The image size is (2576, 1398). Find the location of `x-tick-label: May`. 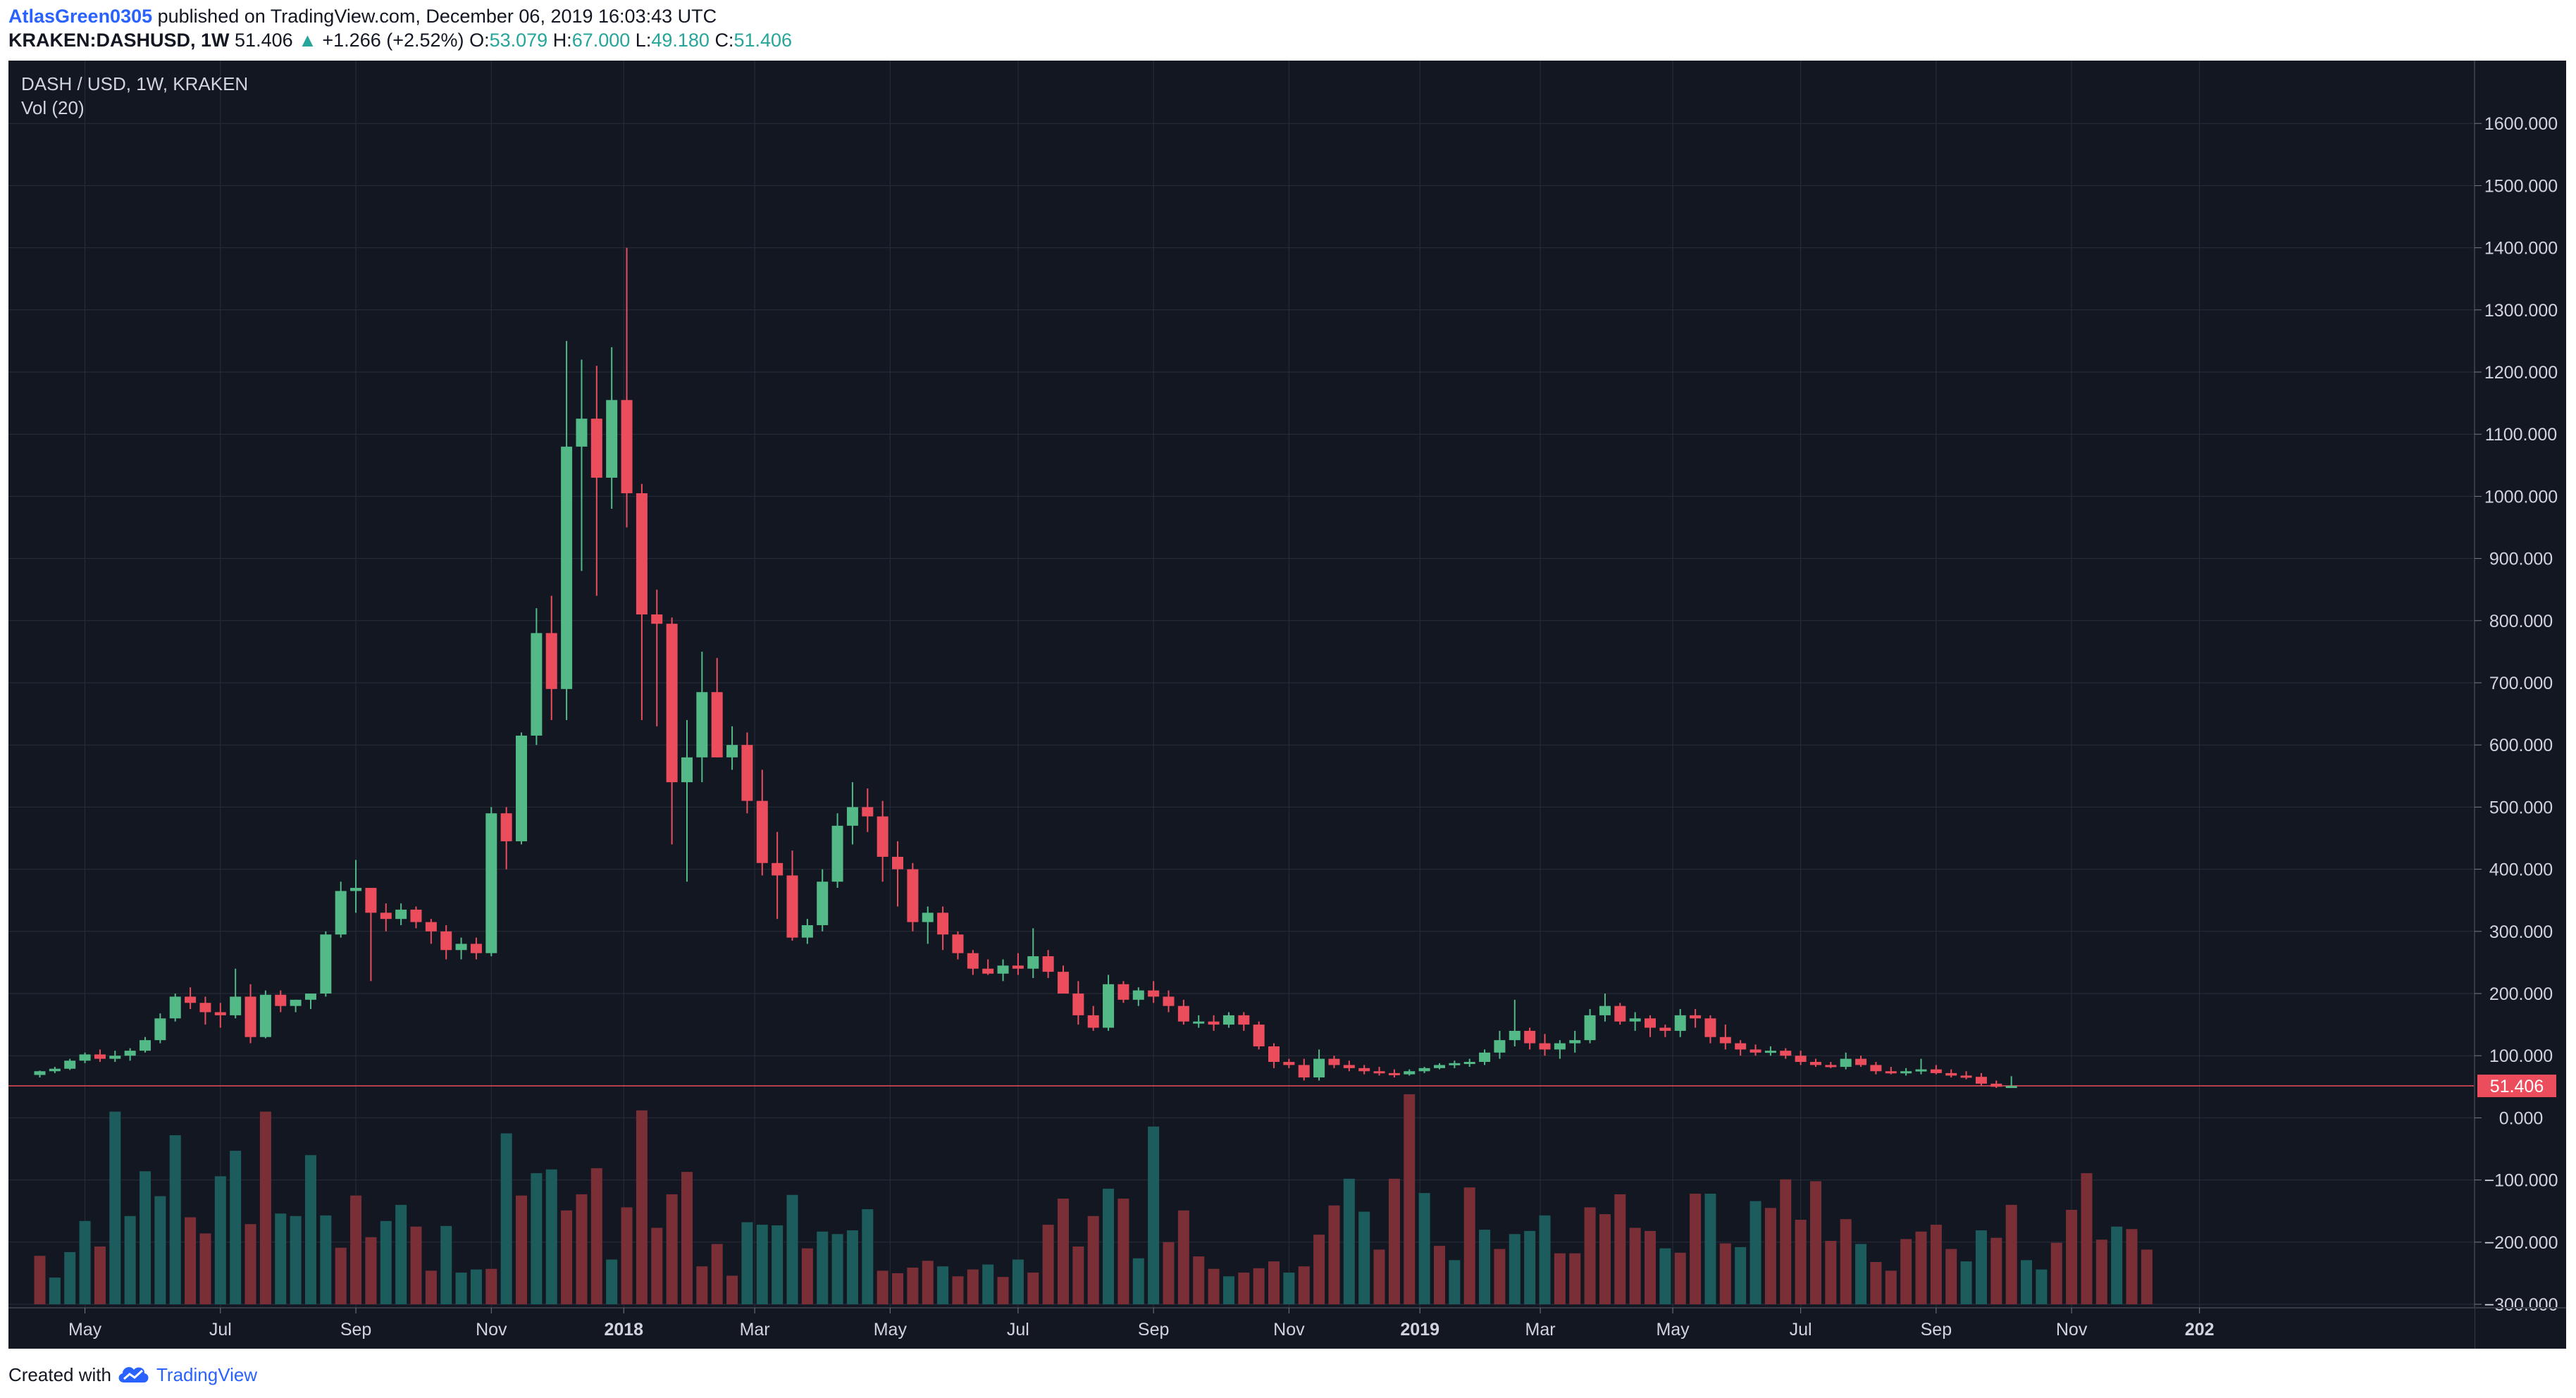

x-tick-label: May is located at coordinates (891, 1330).